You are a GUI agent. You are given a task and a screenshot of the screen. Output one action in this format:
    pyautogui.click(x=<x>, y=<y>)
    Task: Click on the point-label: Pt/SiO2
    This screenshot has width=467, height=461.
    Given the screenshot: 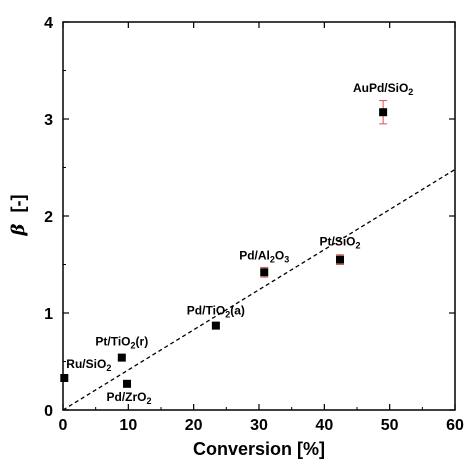 What is the action you would take?
    pyautogui.click(x=339, y=243)
    